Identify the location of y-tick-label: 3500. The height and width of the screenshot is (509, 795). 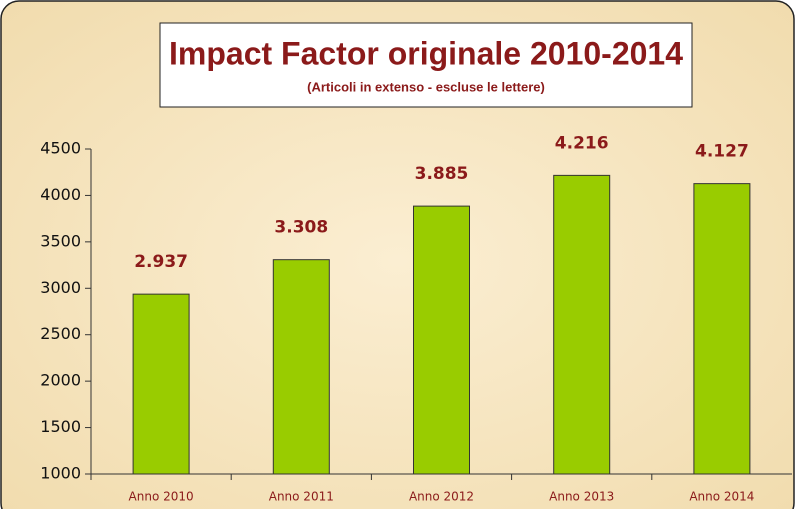
(60, 240).